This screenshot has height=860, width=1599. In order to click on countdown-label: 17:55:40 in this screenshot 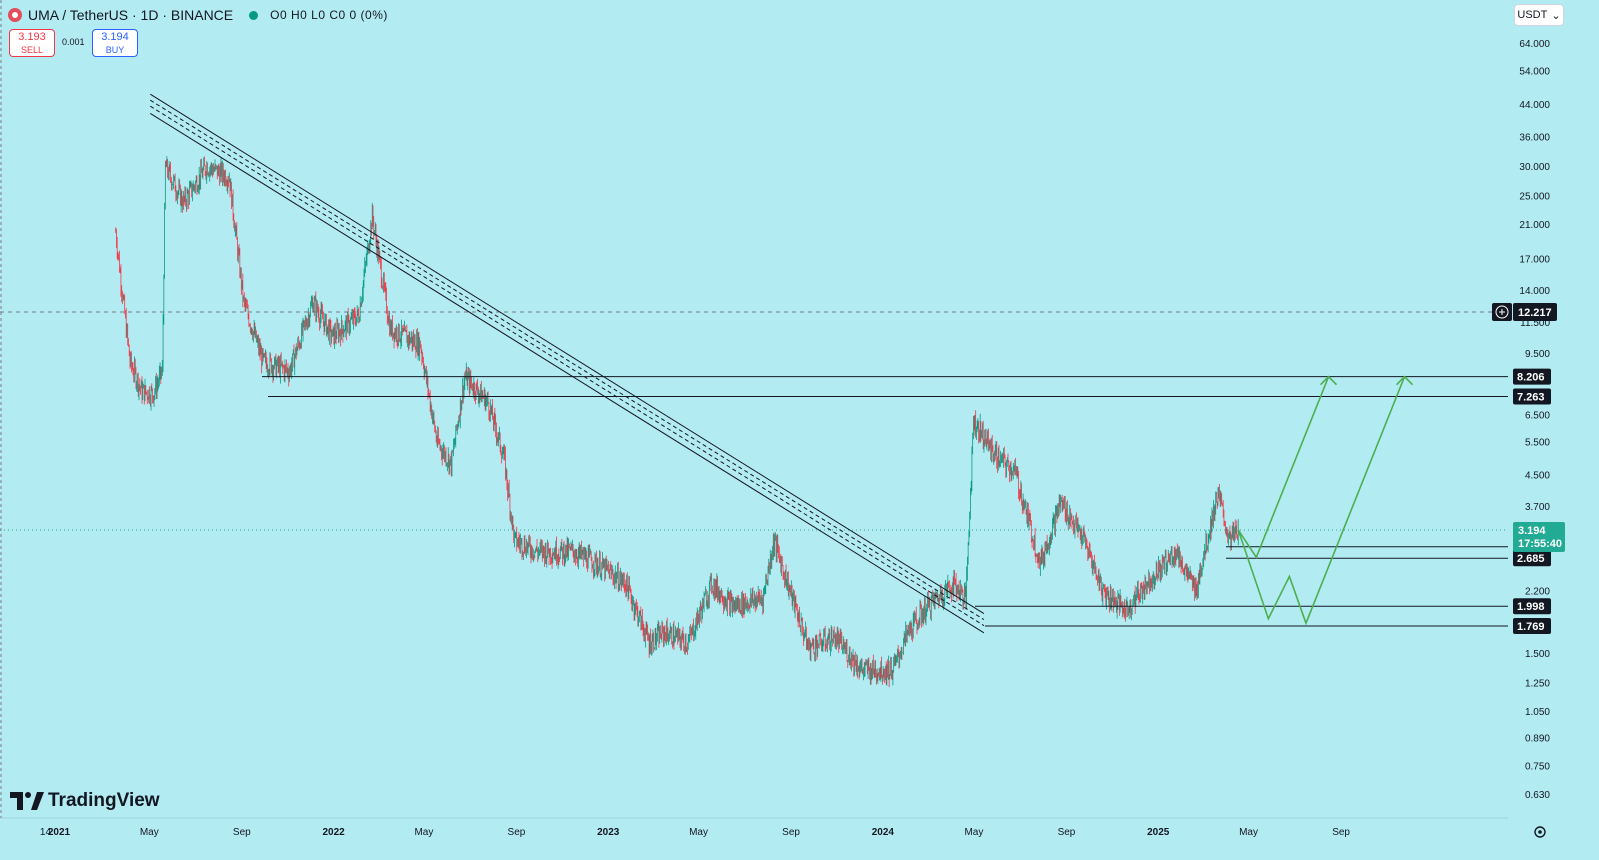, I will do `click(1540, 544)`.